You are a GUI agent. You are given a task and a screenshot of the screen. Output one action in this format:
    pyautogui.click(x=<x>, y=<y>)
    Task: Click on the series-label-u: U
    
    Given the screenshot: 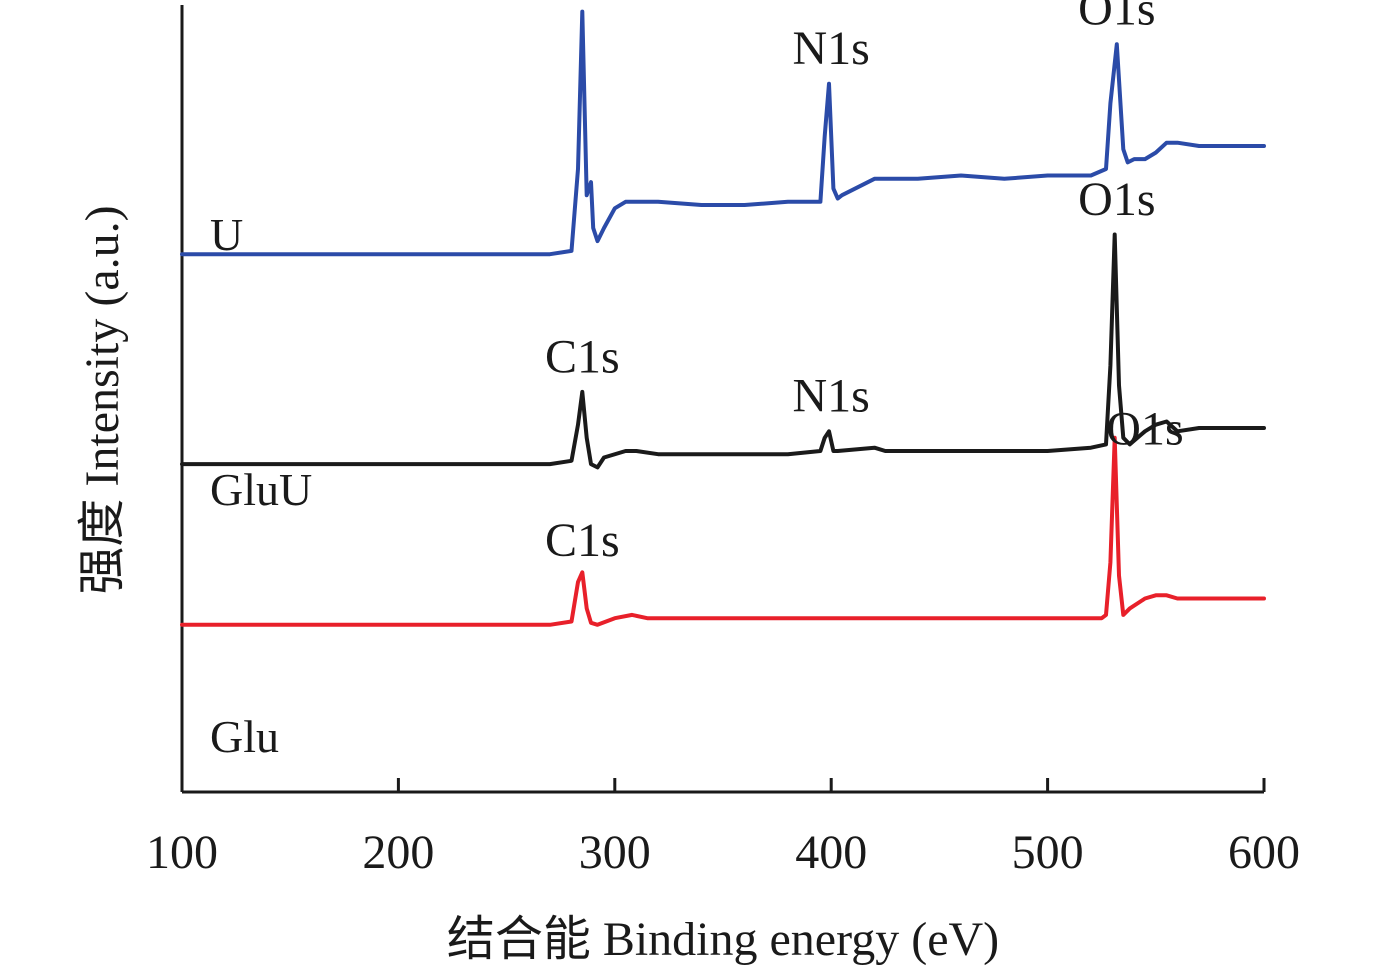 What is the action you would take?
    pyautogui.click(x=226, y=234)
    